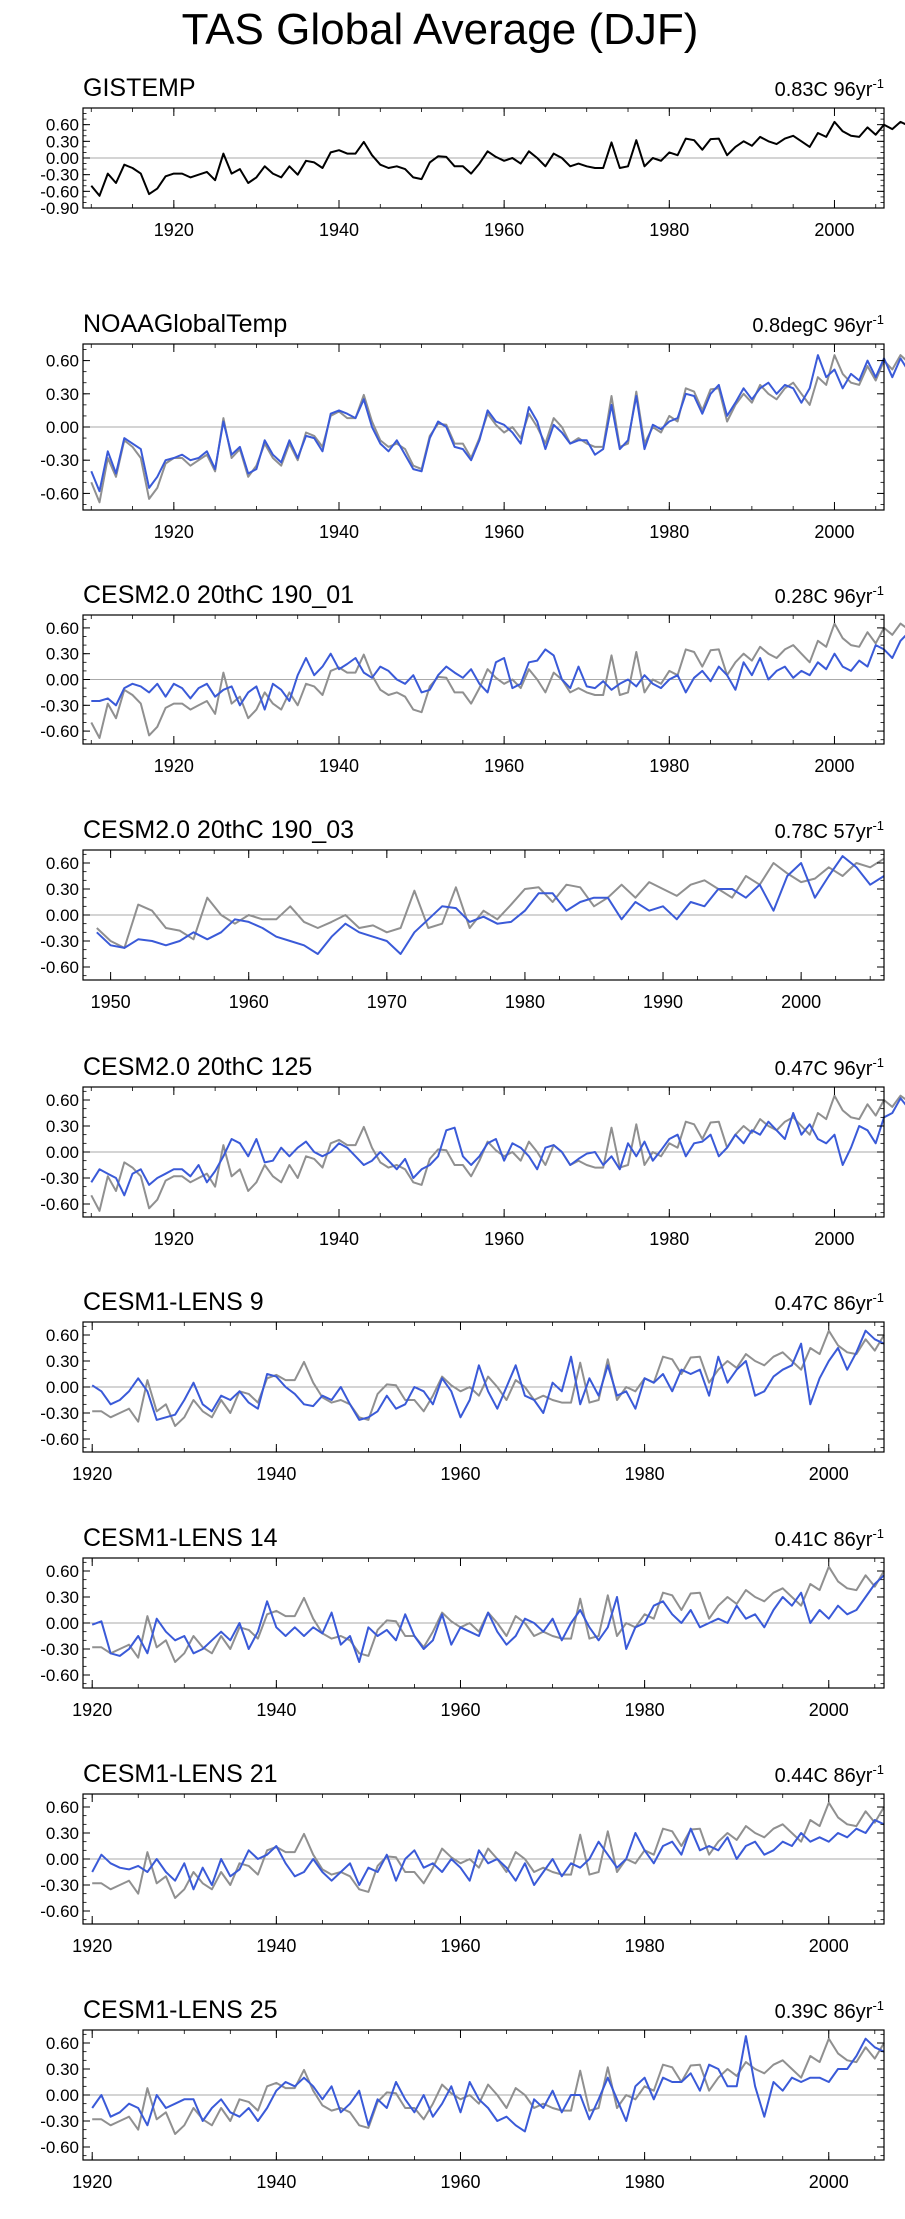 This screenshot has height=2219, width=905. What do you see at coordinates (497, 158) in the screenshot?
I see `series-line-observed` at bounding box center [497, 158].